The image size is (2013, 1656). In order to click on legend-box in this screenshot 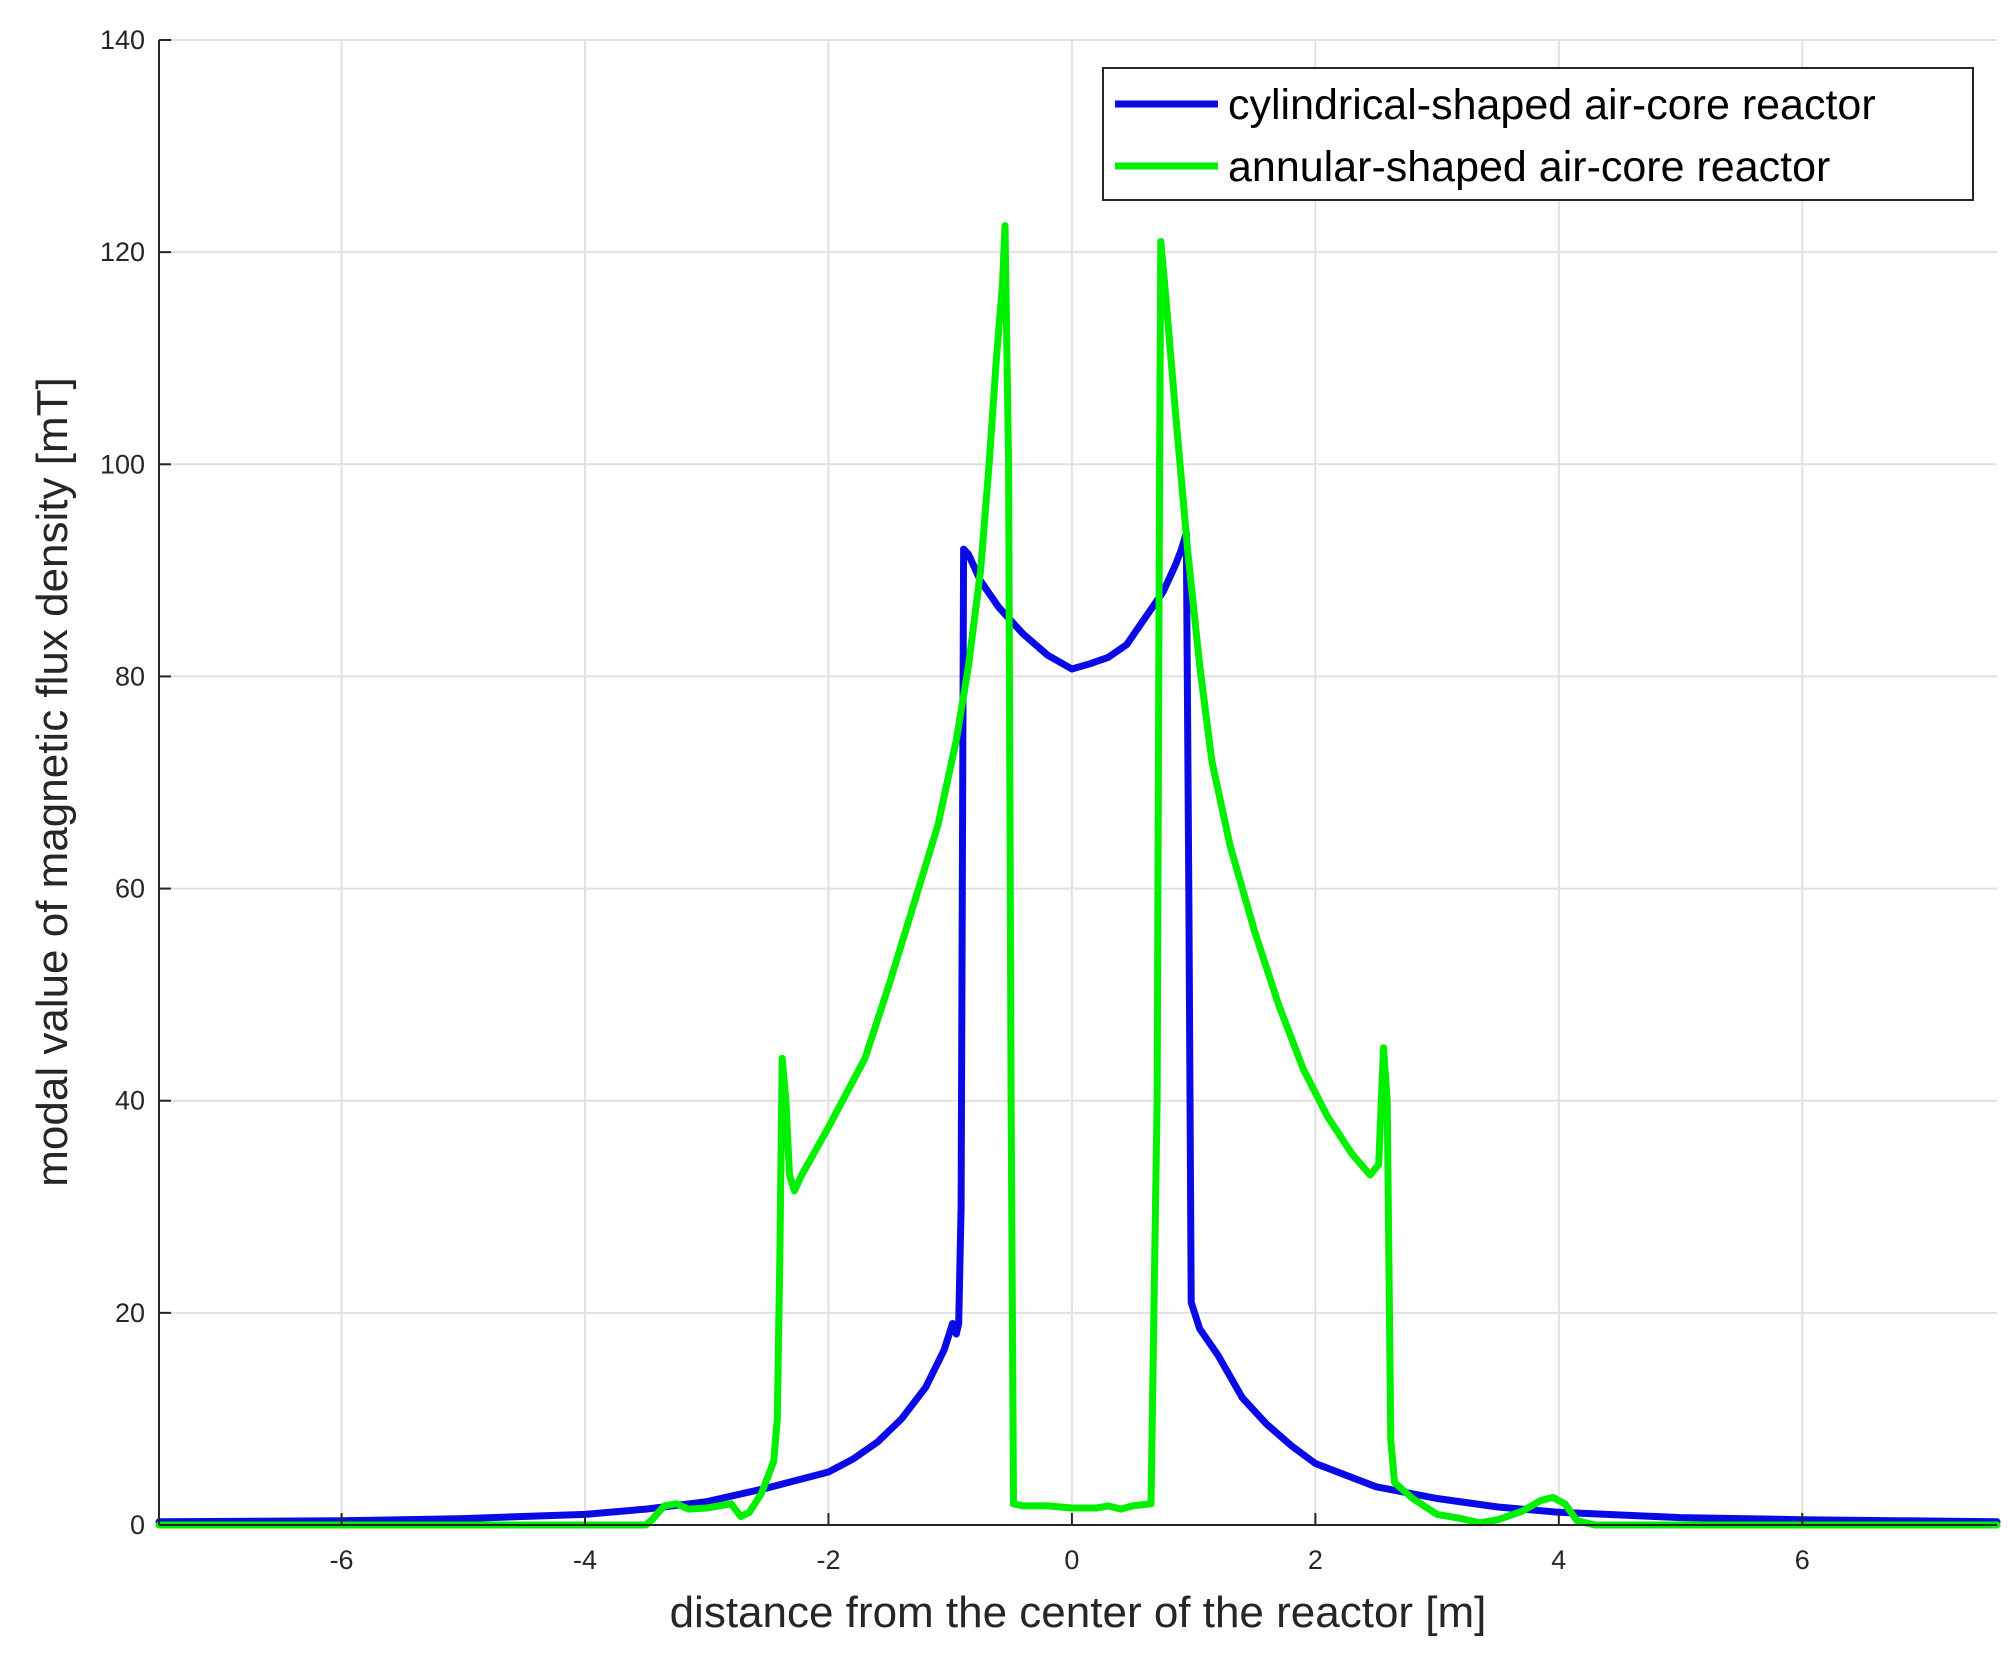, I will do `click(1538, 134)`.